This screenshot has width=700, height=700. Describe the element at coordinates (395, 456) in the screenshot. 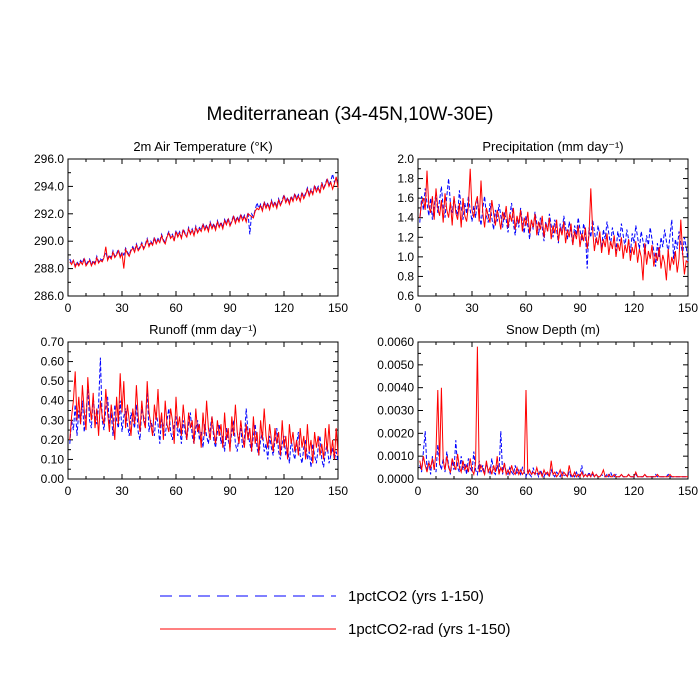

I see `y-tick-label: 0.0010` at that location.